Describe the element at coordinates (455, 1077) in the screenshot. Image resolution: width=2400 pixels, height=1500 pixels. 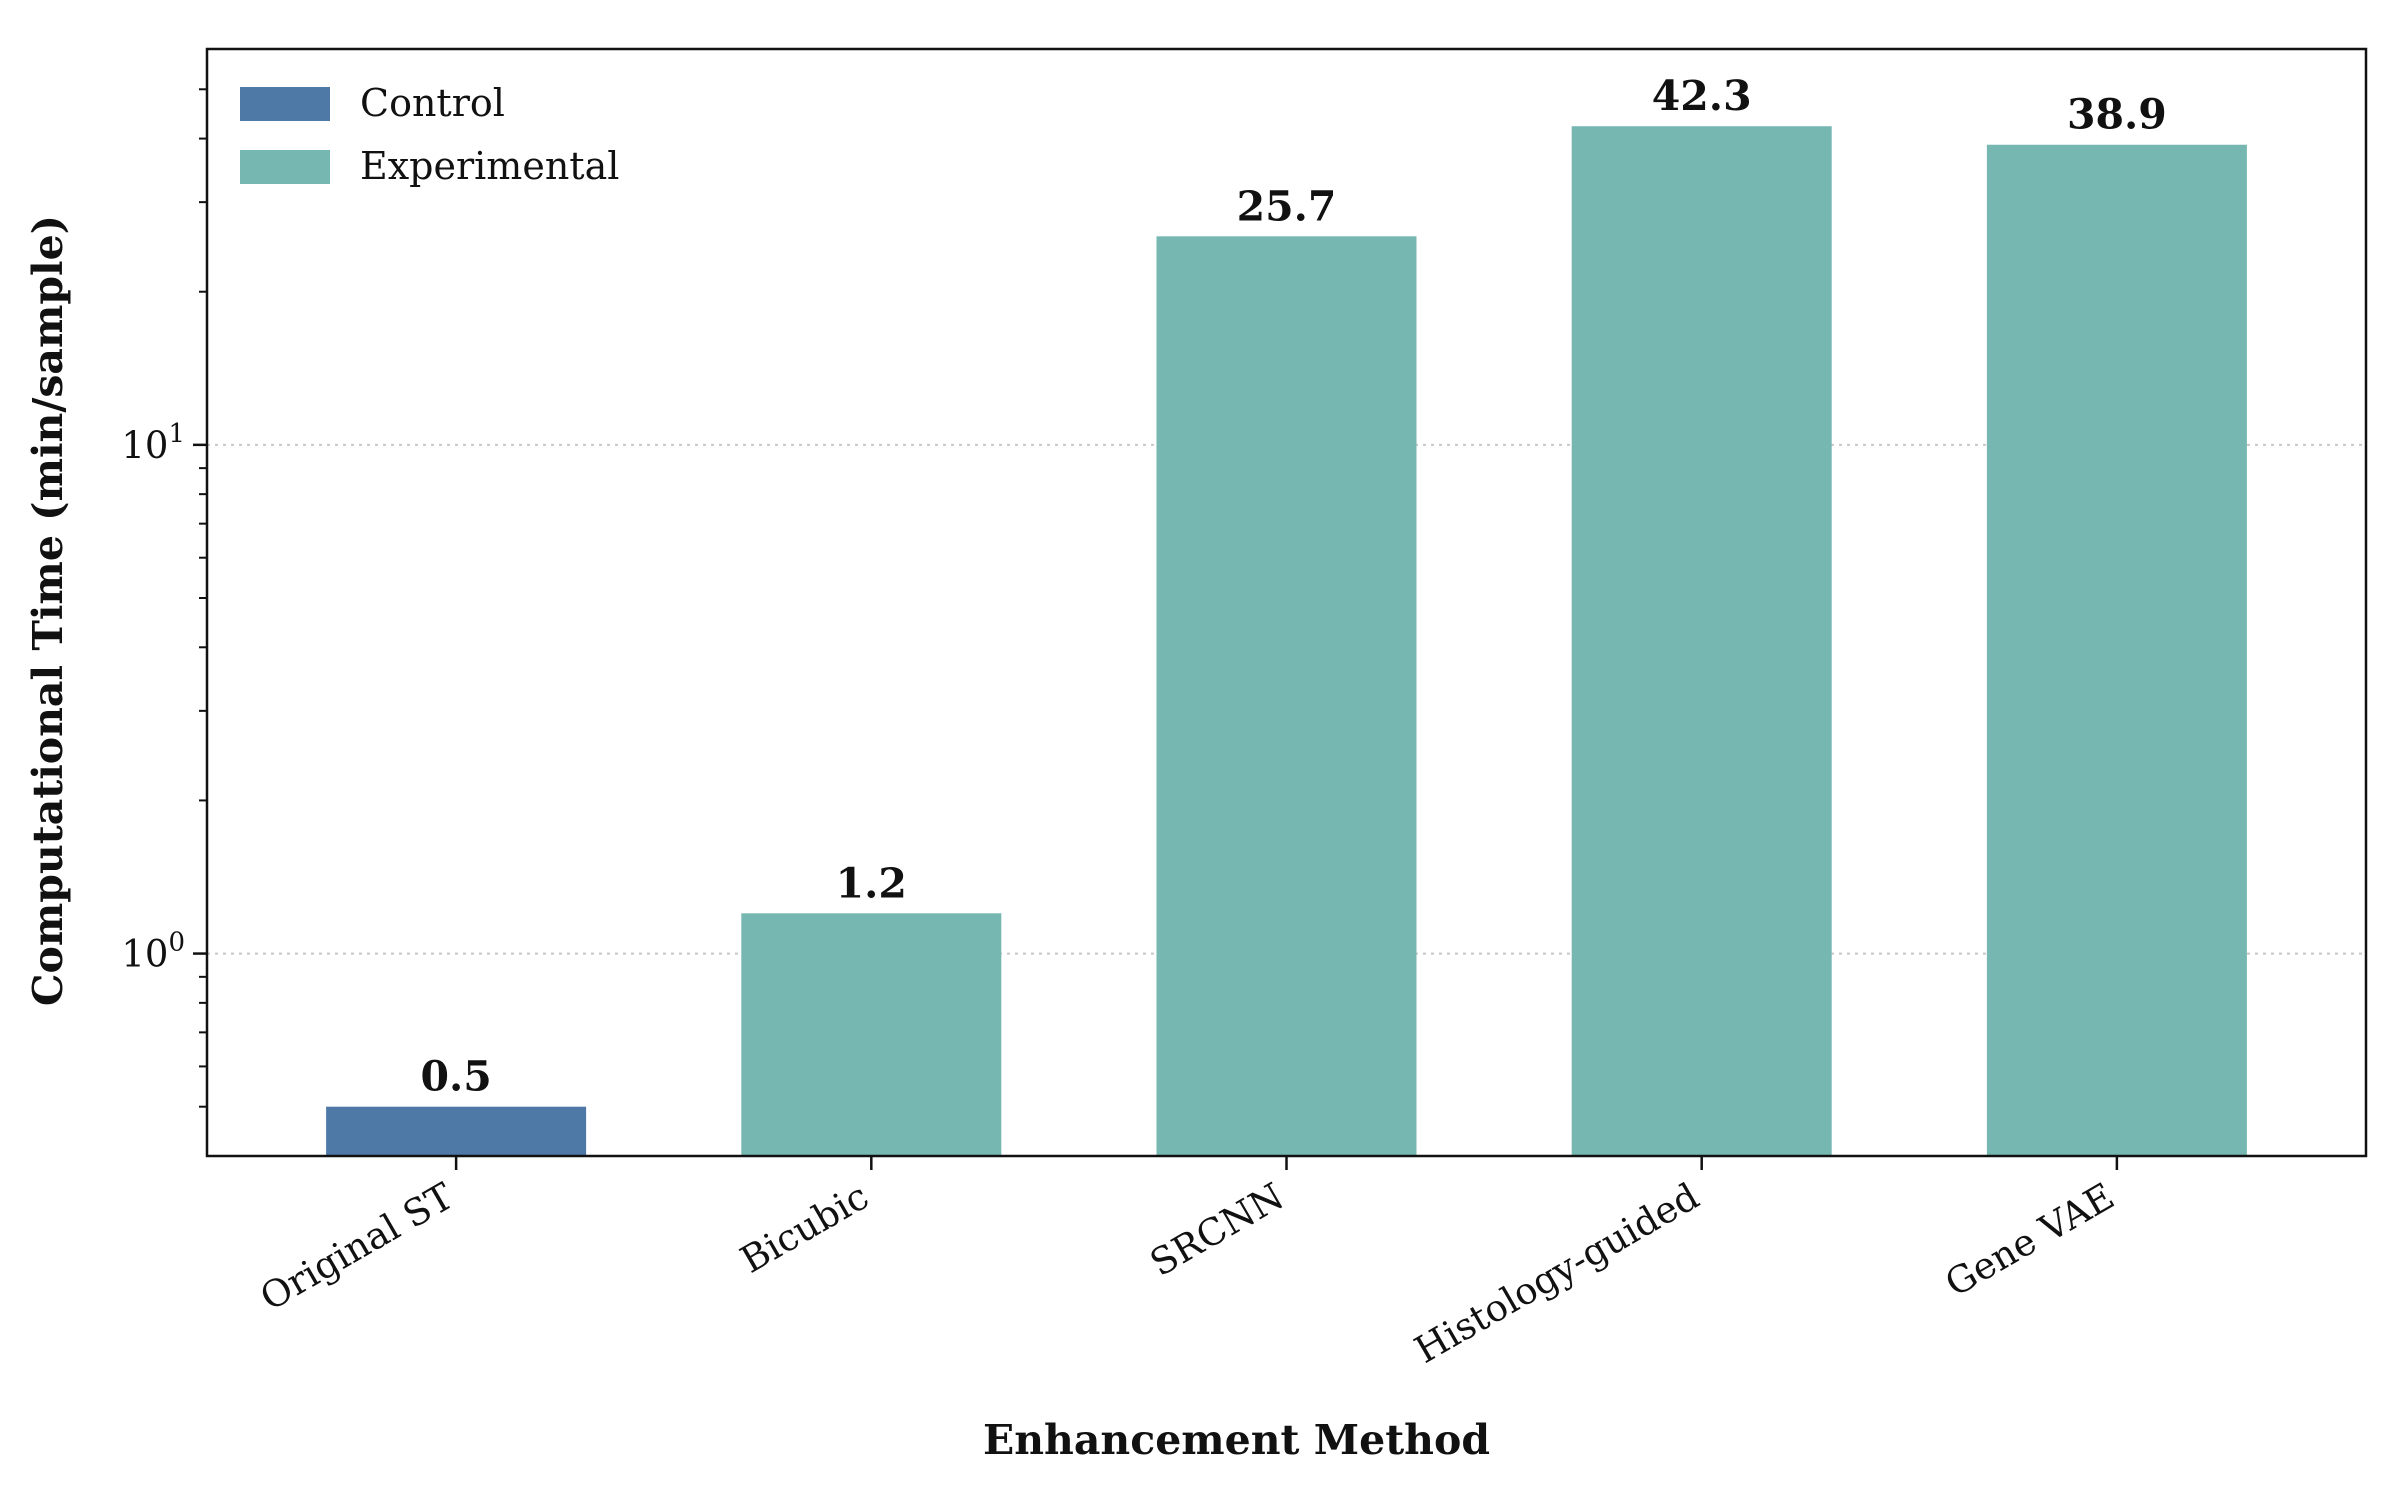
I see `data-label: 0.5` at that location.